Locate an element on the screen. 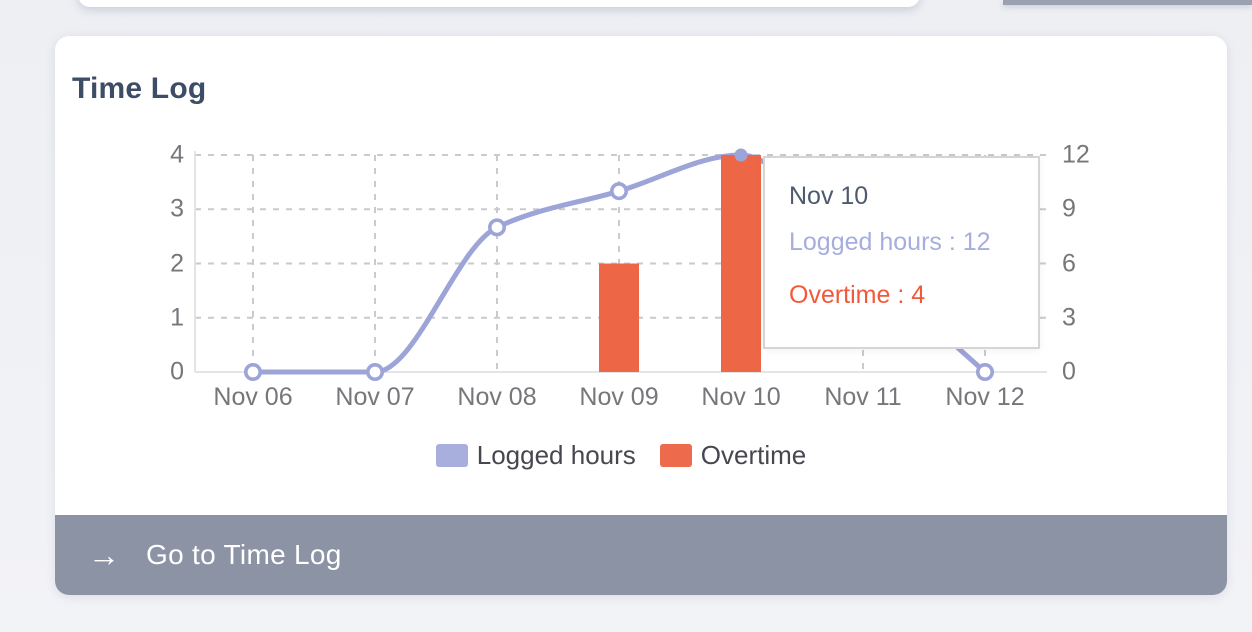 The height and width of the screenshot is (632, 1252). go-to-time-log-label: Go to Time Log is located at coordinates (244, 554).